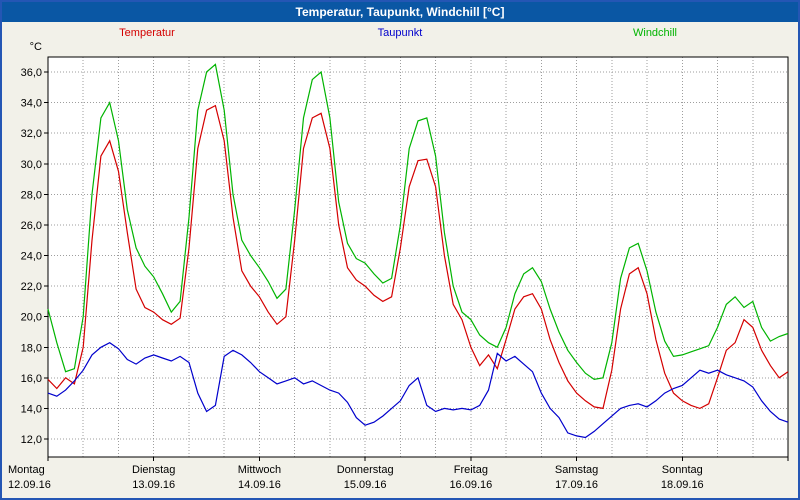 The image size is (800, 500). What do you see at coordinates (682, 470) in the screenshot?
I see `svg-text: Sonntag` at bounding box center [682, 470].